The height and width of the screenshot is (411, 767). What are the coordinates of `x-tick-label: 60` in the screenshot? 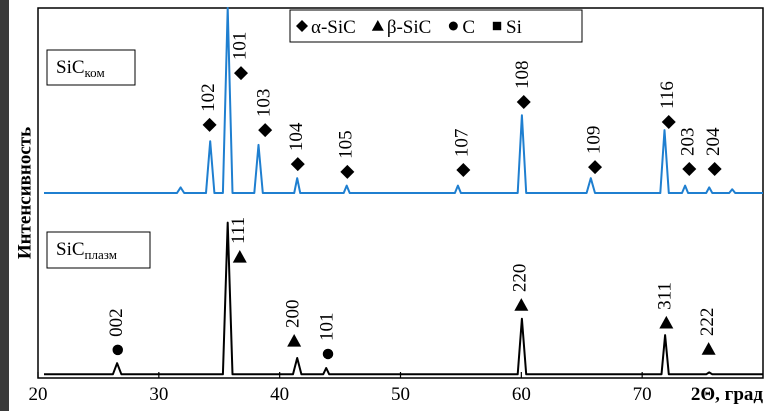 It's located at (521, 394).